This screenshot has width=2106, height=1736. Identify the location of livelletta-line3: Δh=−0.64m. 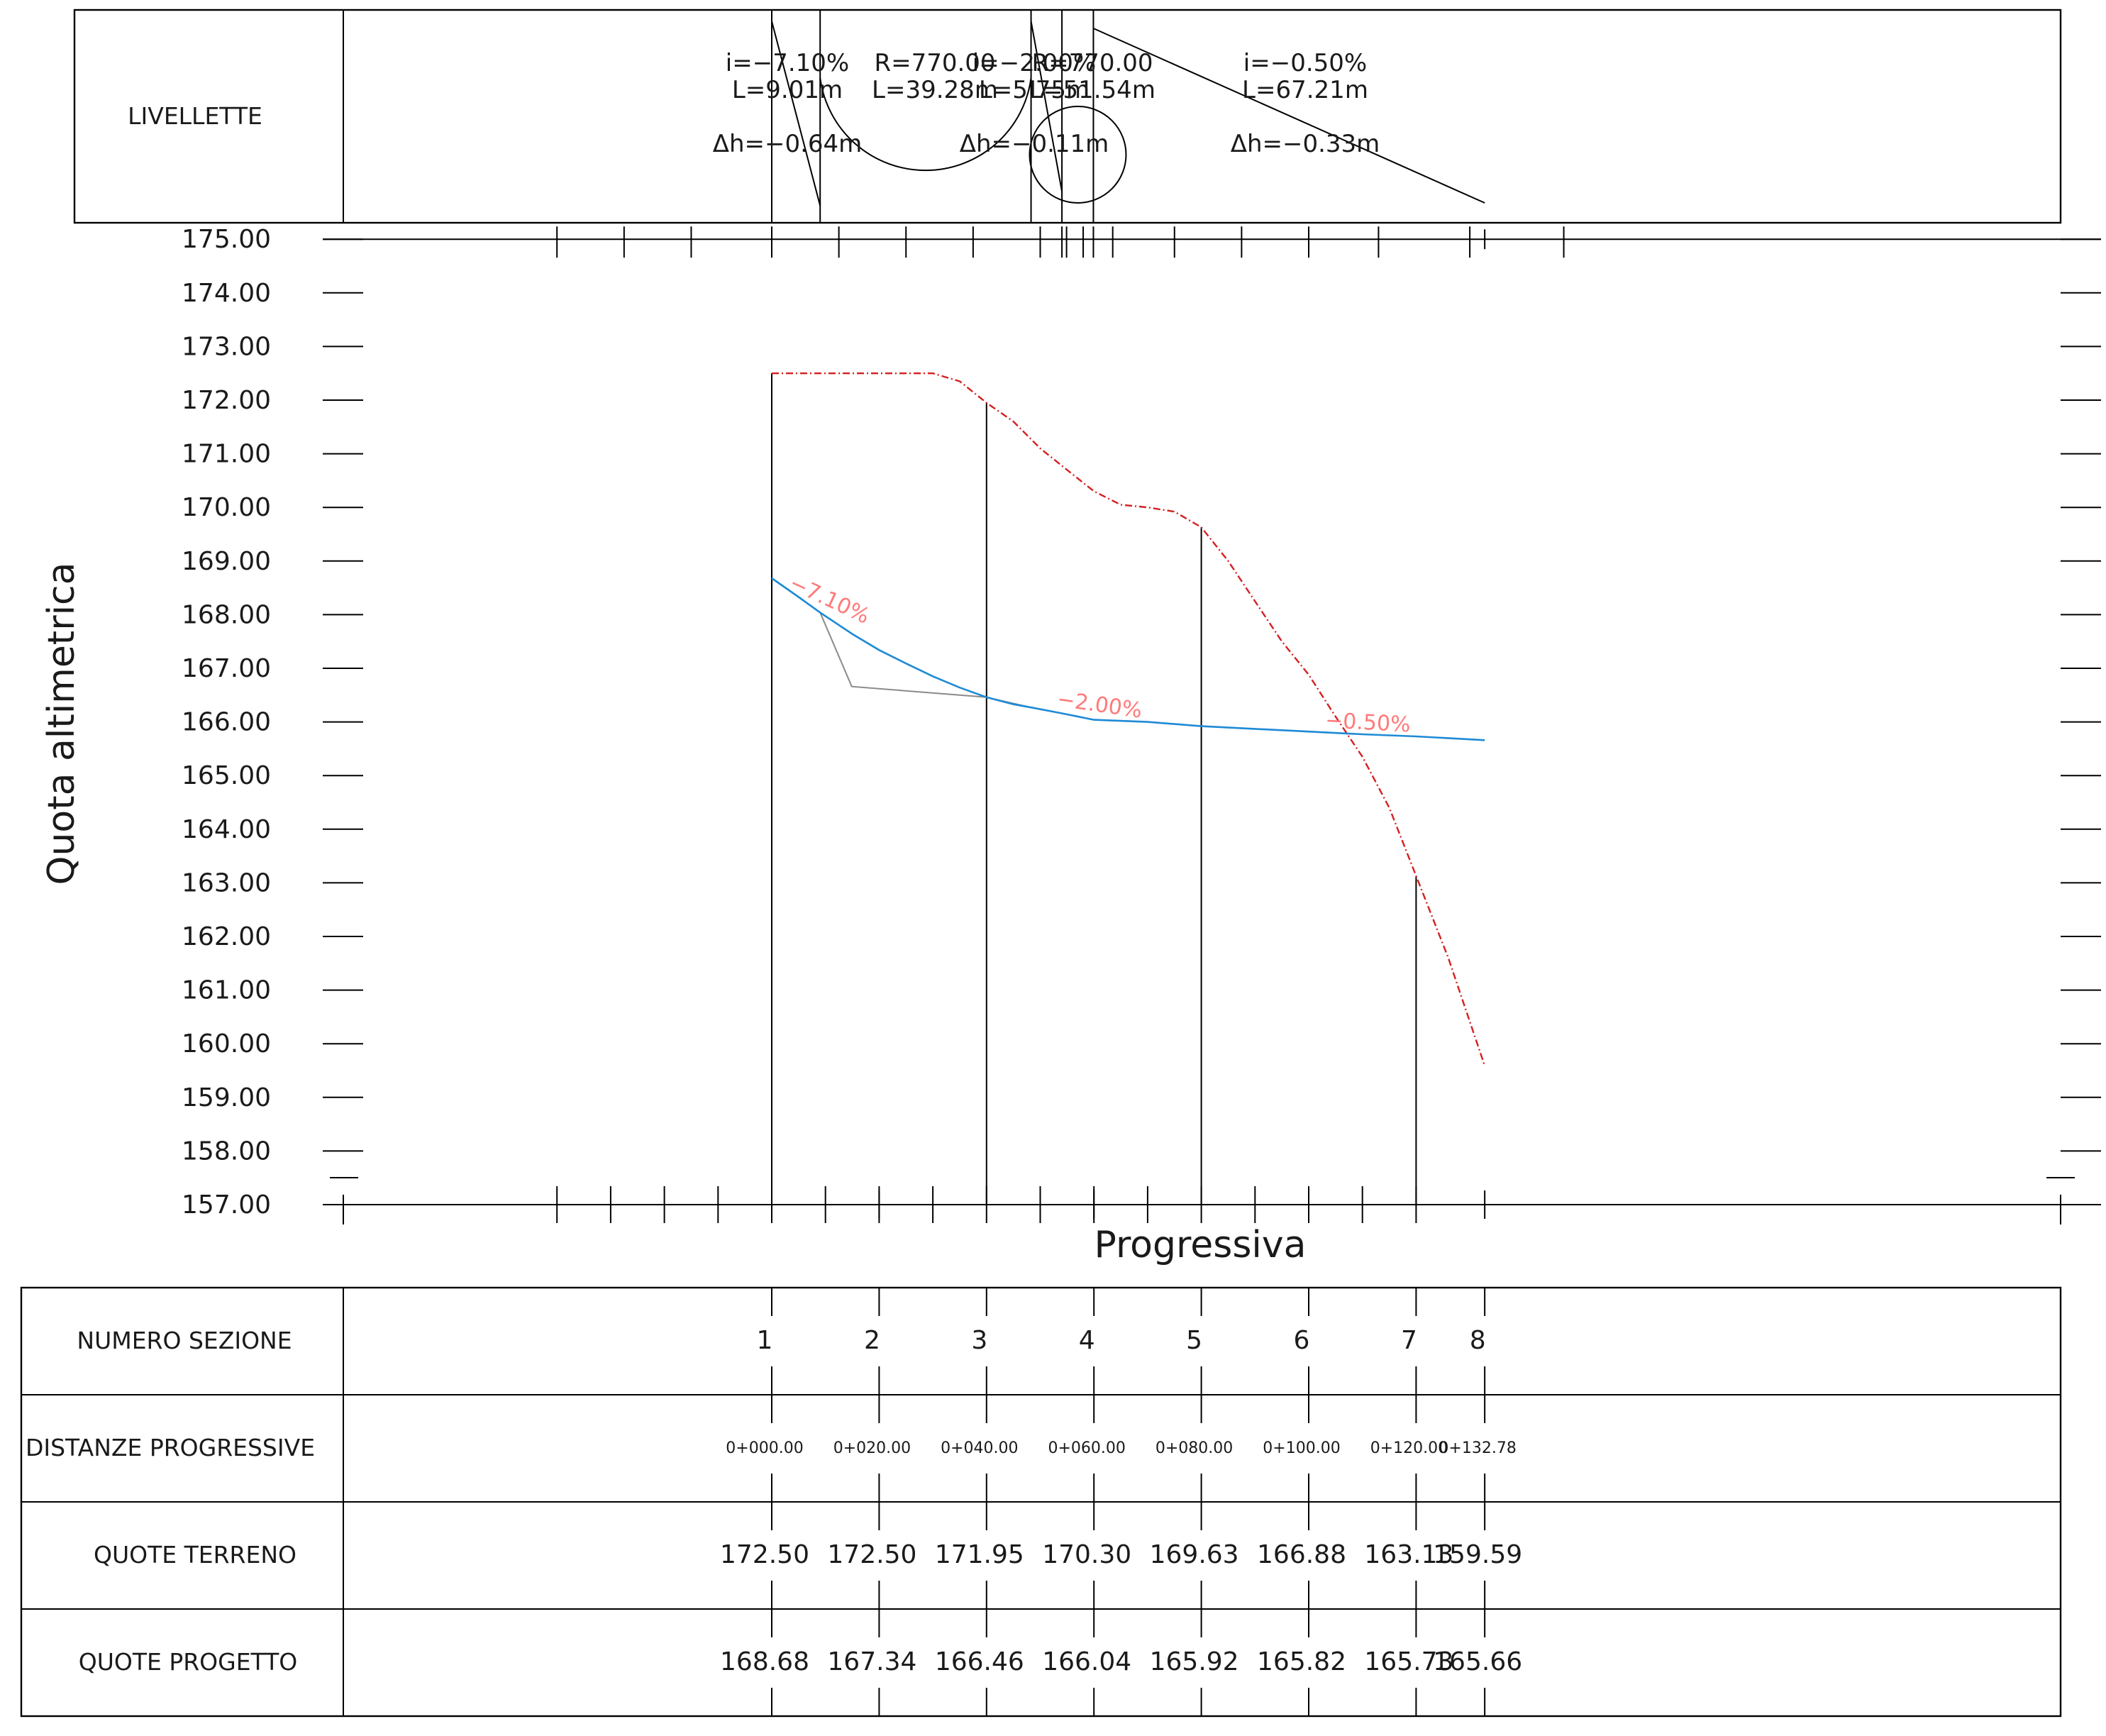
(788, 144).